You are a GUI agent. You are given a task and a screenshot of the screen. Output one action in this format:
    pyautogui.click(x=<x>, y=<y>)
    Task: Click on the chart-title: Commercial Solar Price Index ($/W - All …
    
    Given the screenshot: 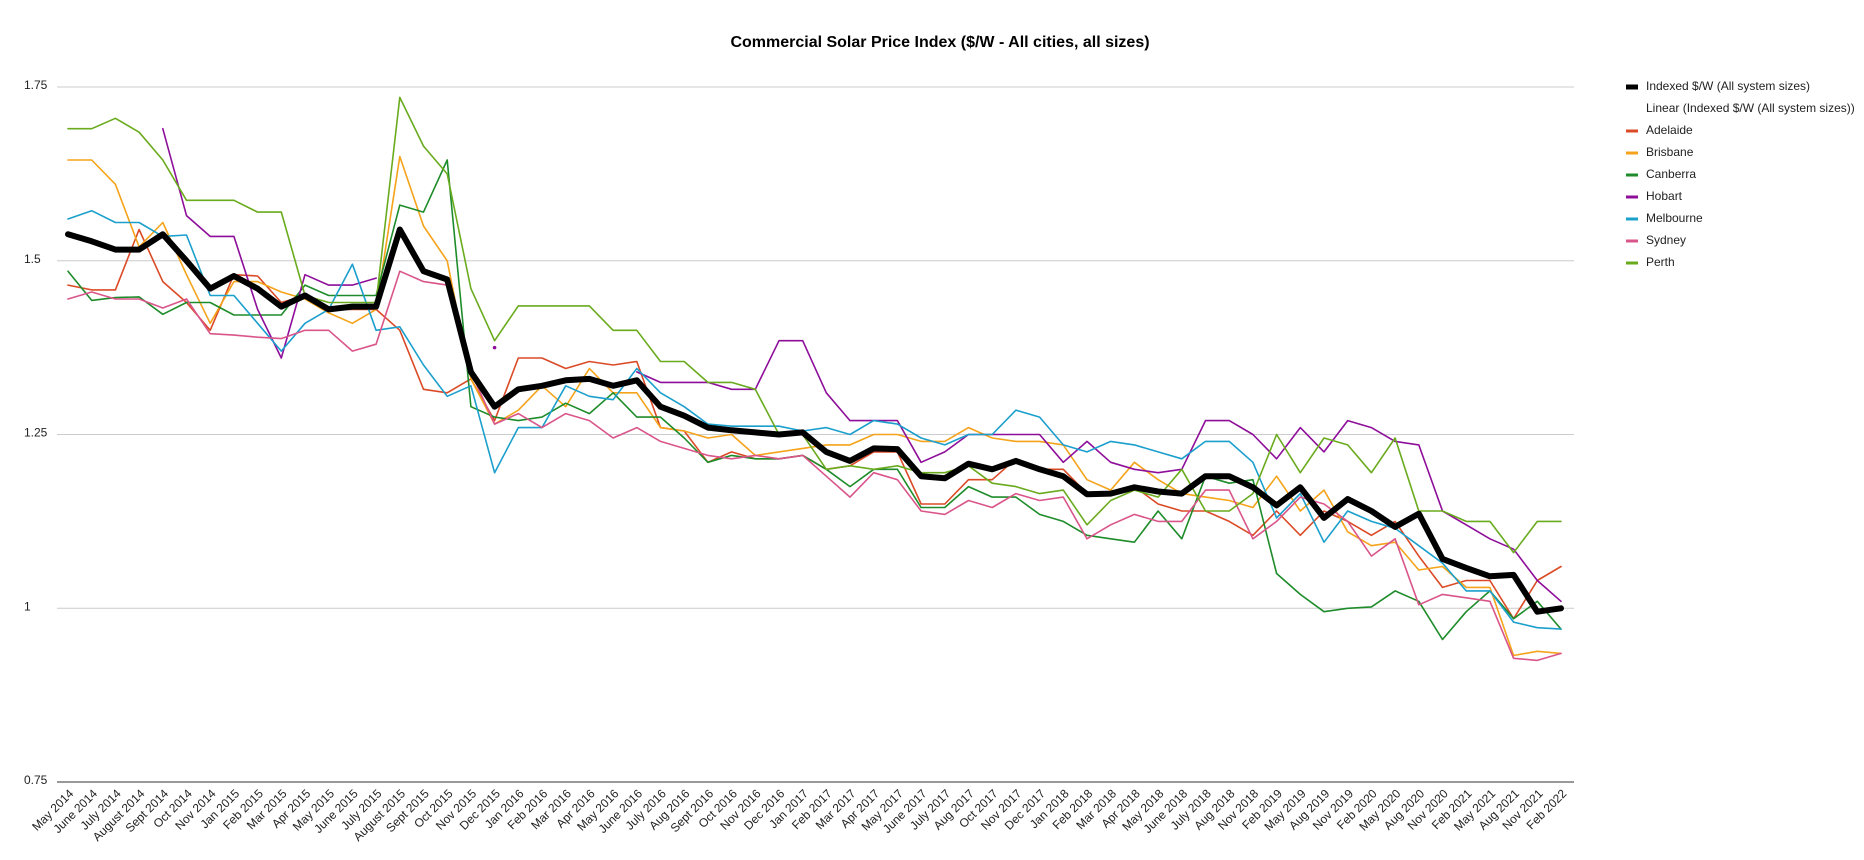 What is the action you would take?
    pyautogui.click(x=939, y=42)
    